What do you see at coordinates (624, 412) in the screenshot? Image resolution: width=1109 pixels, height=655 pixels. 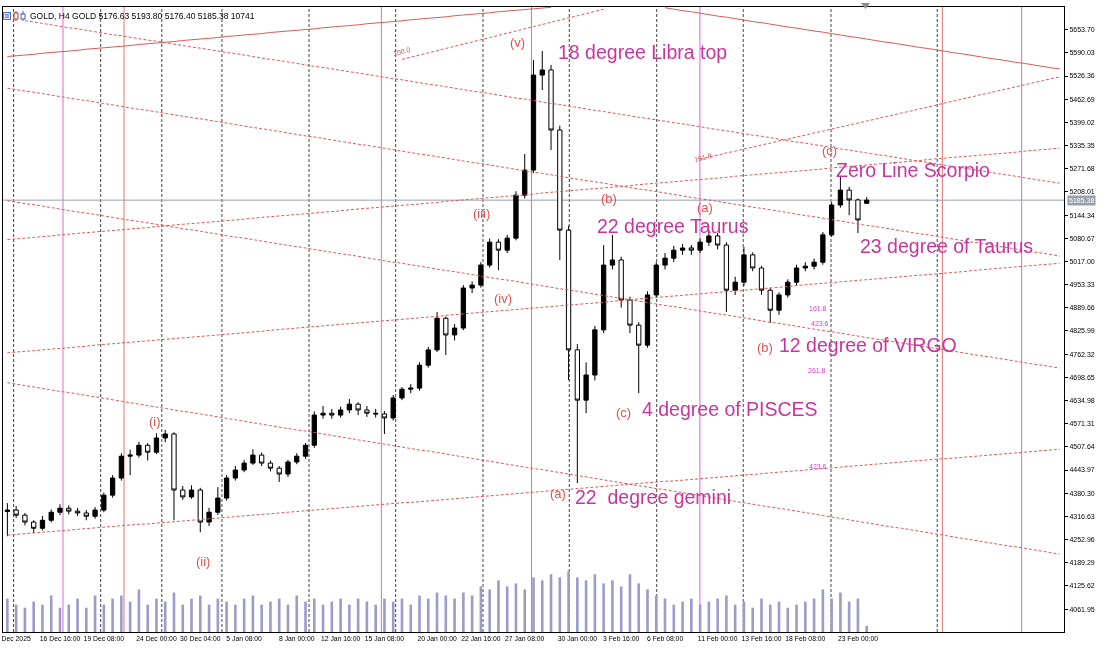 I see `annotation: (c)` at bounding box center [624, 412].